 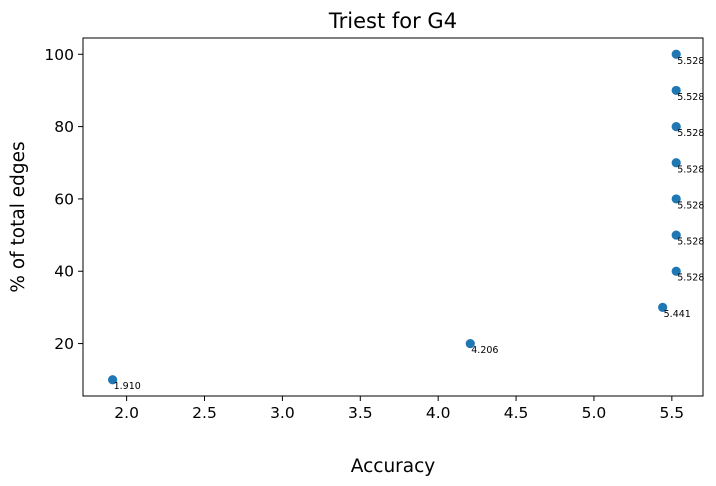 I want to click on x-tick-label: 2.5, so click(x=204, y=413).